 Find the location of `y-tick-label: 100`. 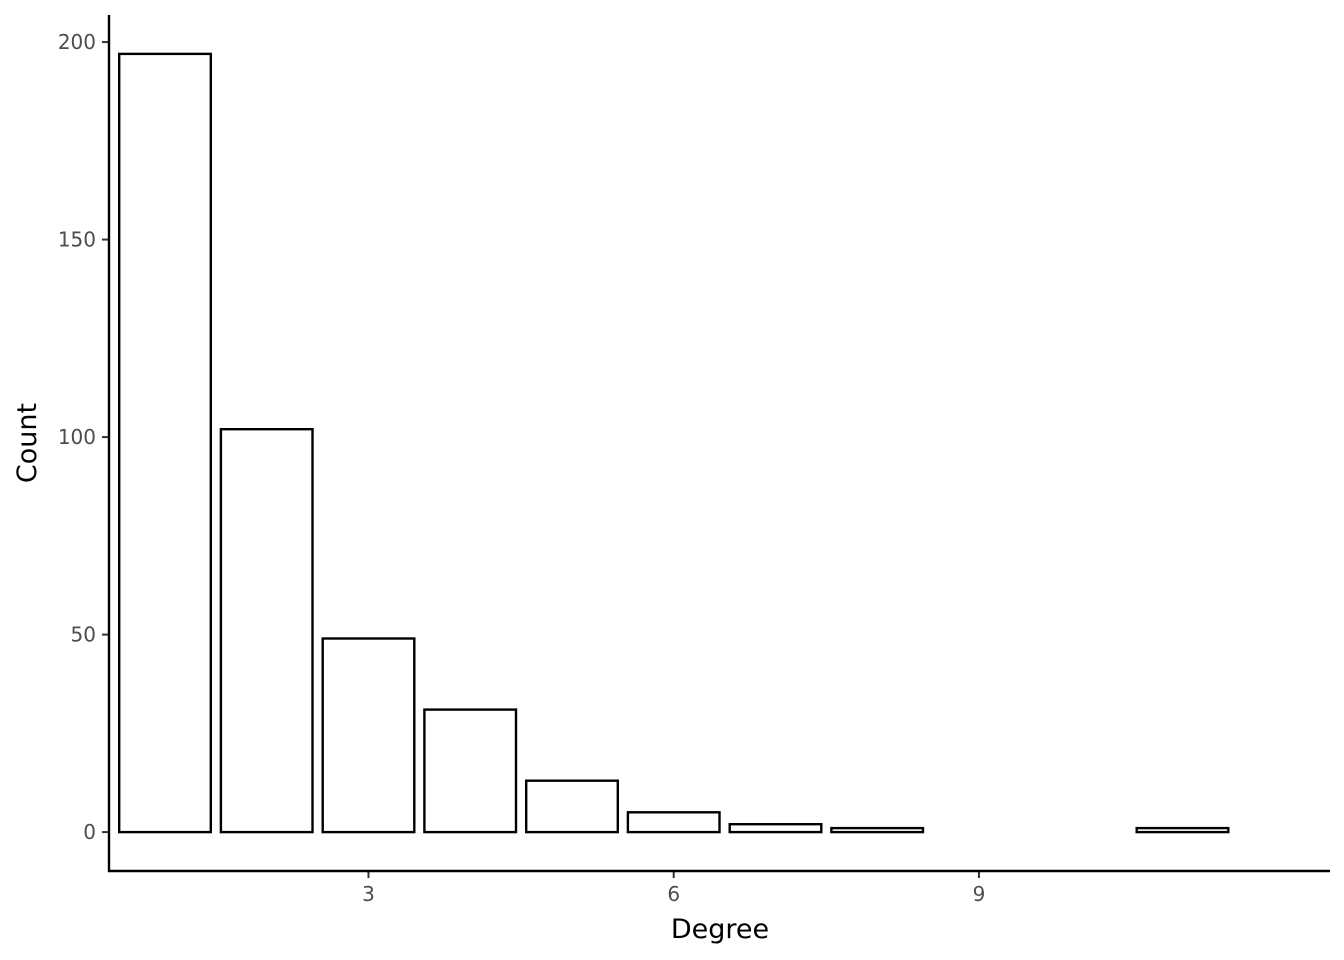

y-tick-label: 100 is located at coordinates (77, 437).